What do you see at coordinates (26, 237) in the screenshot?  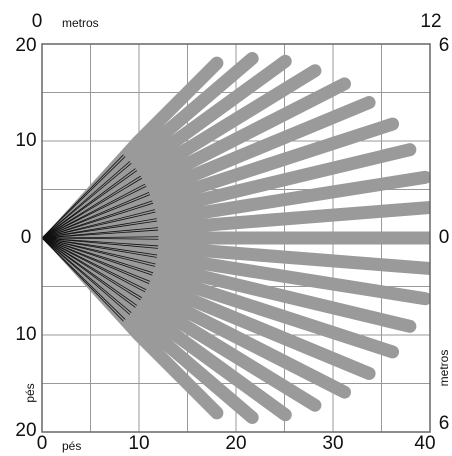 I see `left-tick-0: 0` at bounding box center [26, 237].